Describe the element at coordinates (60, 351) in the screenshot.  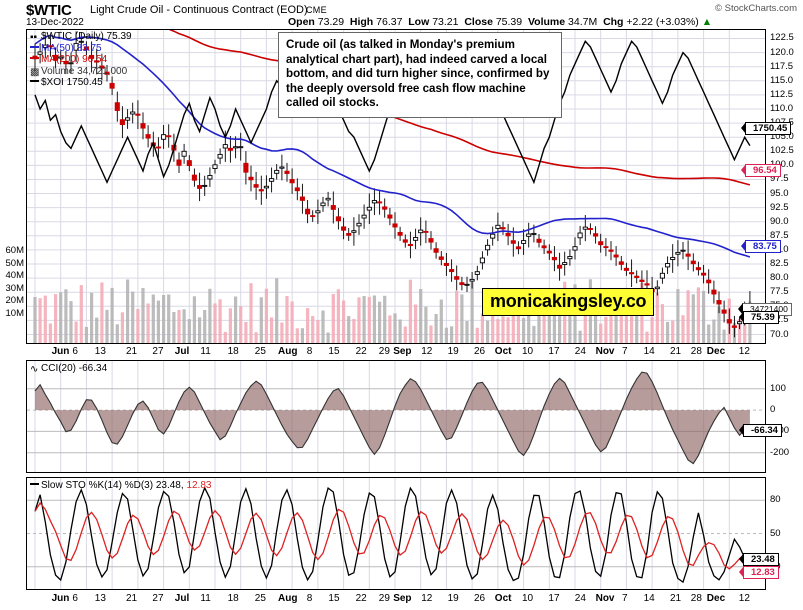
I see `x-tick-label: Jun` at that location.